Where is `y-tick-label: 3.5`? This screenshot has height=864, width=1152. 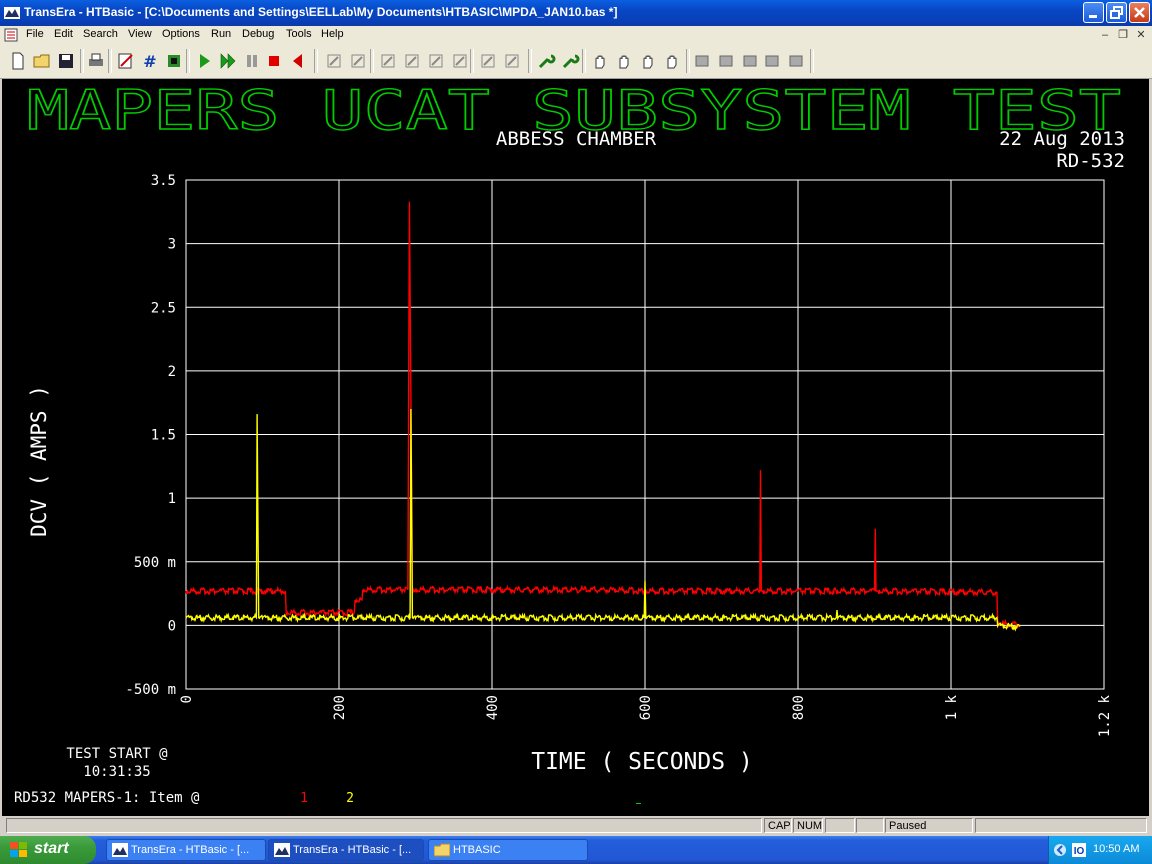 y-tick-label: 3.5 is located at coordinates (163, 181).